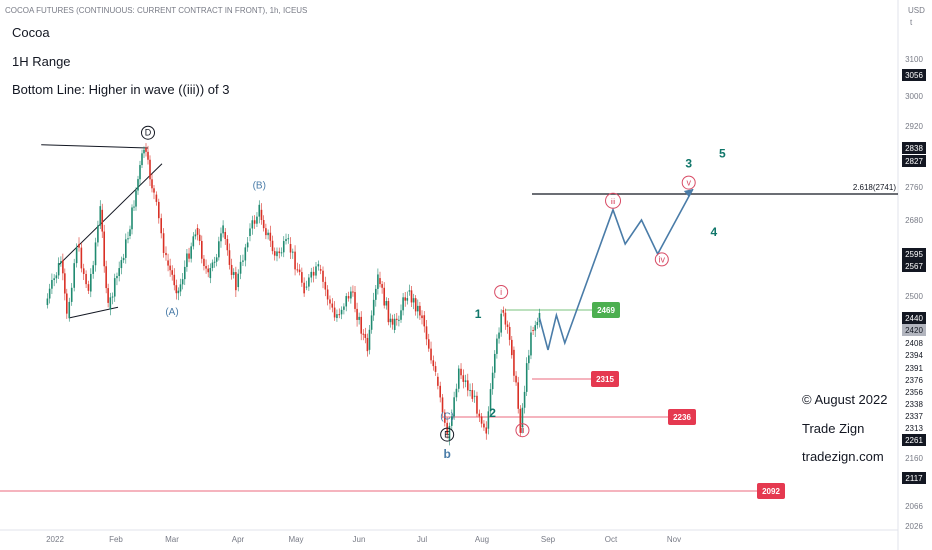  Describe the element at coordinates (914, 440) in the screenshot. I see `price-badge-text: 2261` at that location.